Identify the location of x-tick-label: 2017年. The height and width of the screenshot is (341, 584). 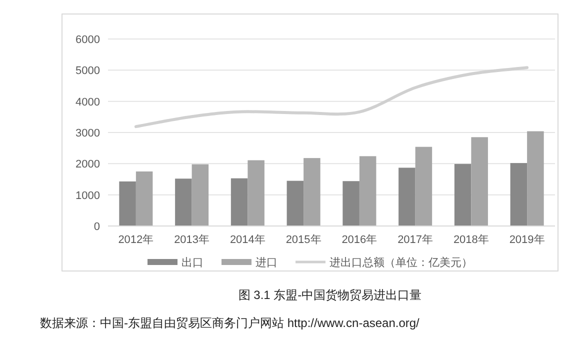
(416, 240).